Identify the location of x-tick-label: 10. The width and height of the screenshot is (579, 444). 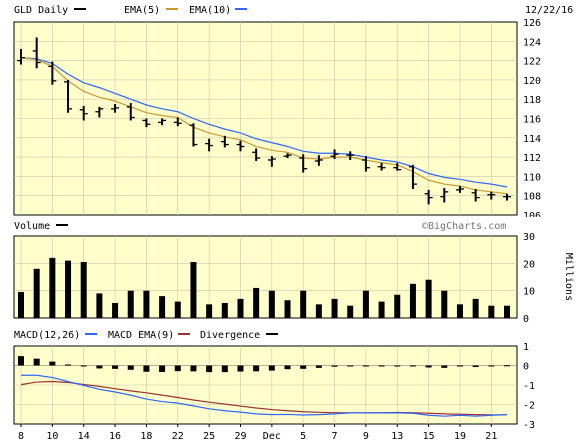
(52, 436).